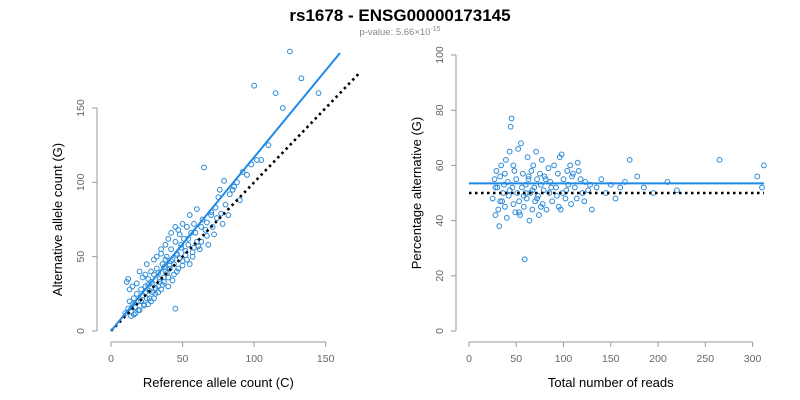 The height and width of the screenshot is (400, 800). Describe the element at coordinates (394, 32) in the screenshot. I see `p-value-text: p-value: 5.66×10` at that location.